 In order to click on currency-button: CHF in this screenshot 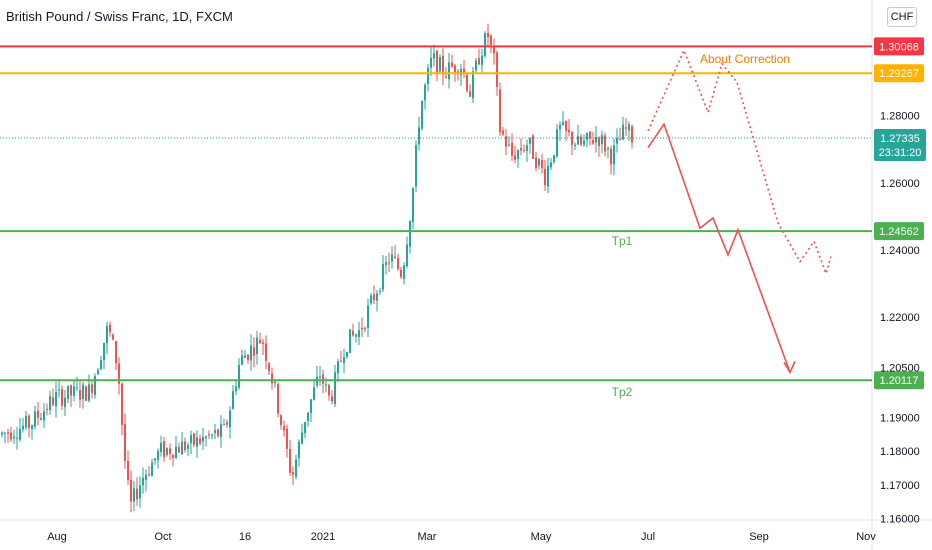, I will do `click(902, 17)`.